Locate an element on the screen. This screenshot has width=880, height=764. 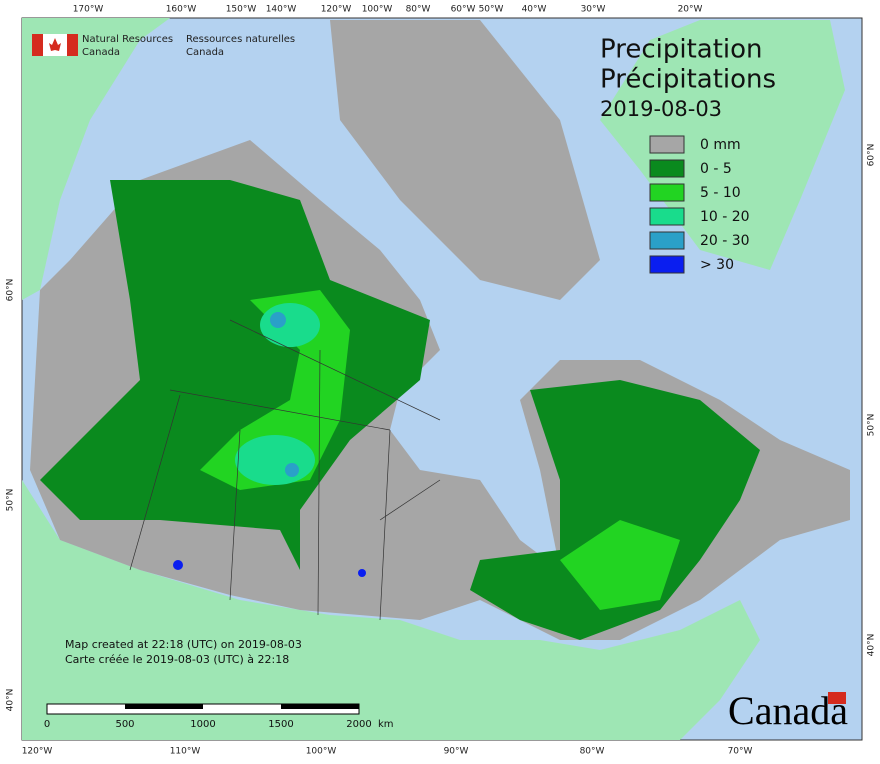
scale-label: 500 is located at coordinates (124, 724).